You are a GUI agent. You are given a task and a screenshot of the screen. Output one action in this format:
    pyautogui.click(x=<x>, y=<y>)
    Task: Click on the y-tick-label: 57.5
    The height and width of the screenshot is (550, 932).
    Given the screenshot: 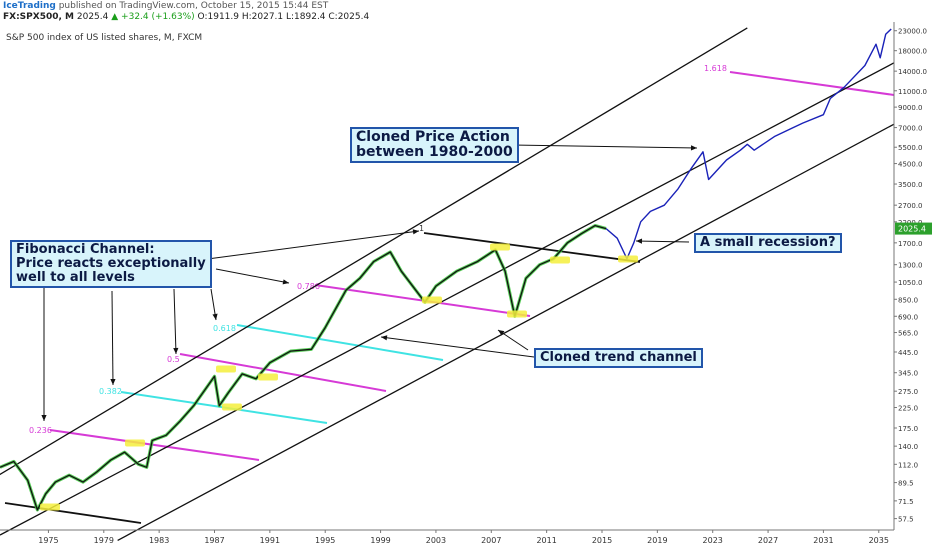 What is the action you would take?
    pyautogui.click(x=906, y=520)
    